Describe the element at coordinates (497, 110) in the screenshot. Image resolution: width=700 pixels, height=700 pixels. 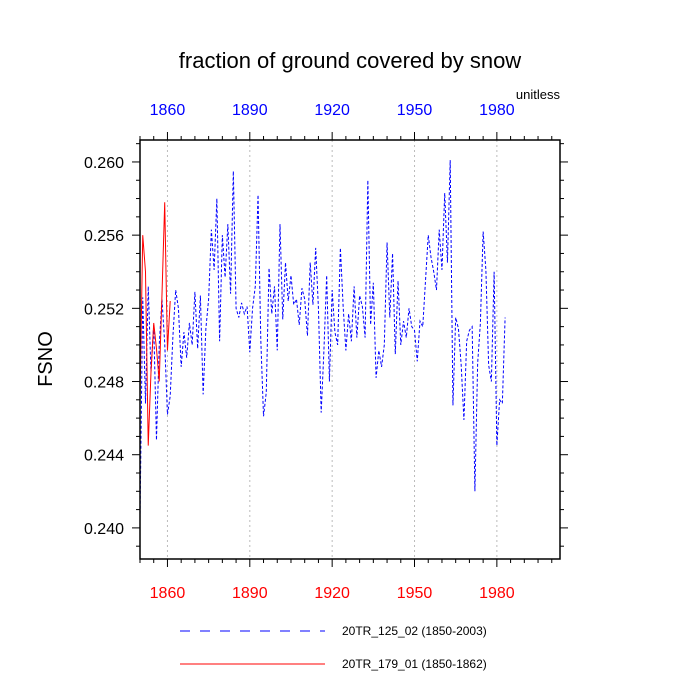
I see `x-tick-label-top: 1980` at that location.